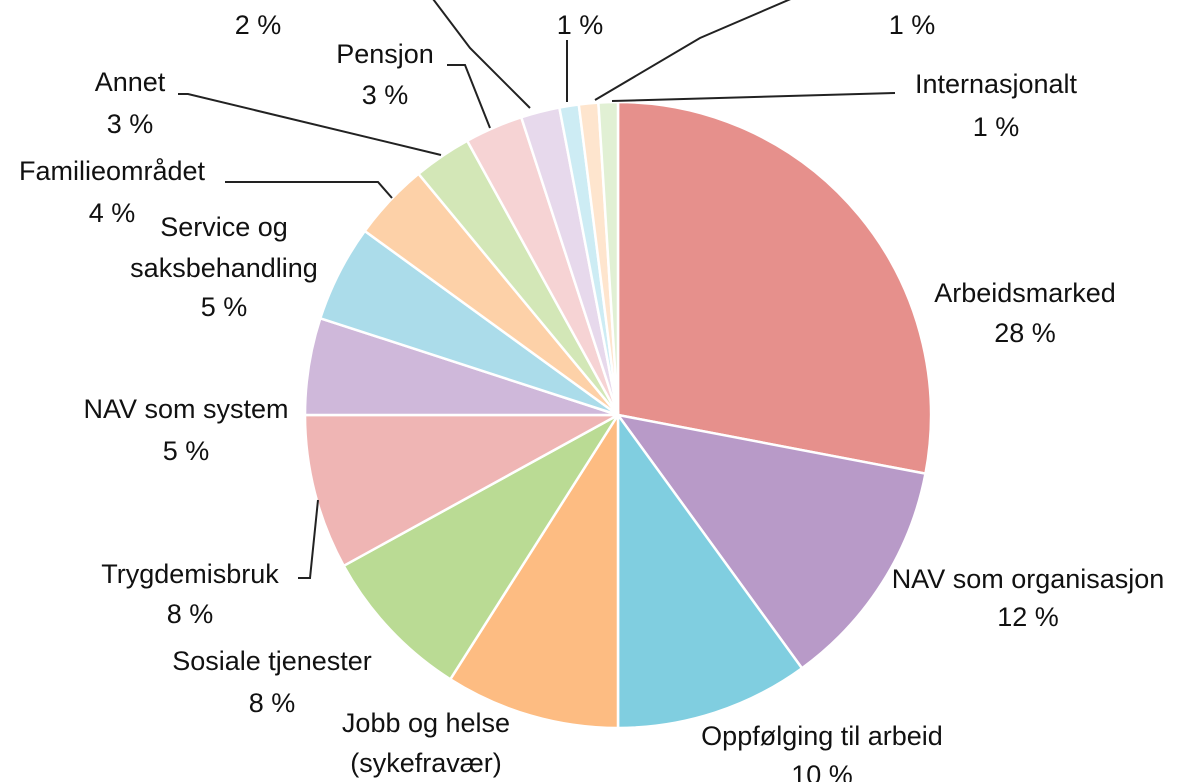 This screenshot has height=782, width=1200. Describe the element at coordinates (608, 258) in the screenshot. I see `pie-slice-internasjonalt` at that location.